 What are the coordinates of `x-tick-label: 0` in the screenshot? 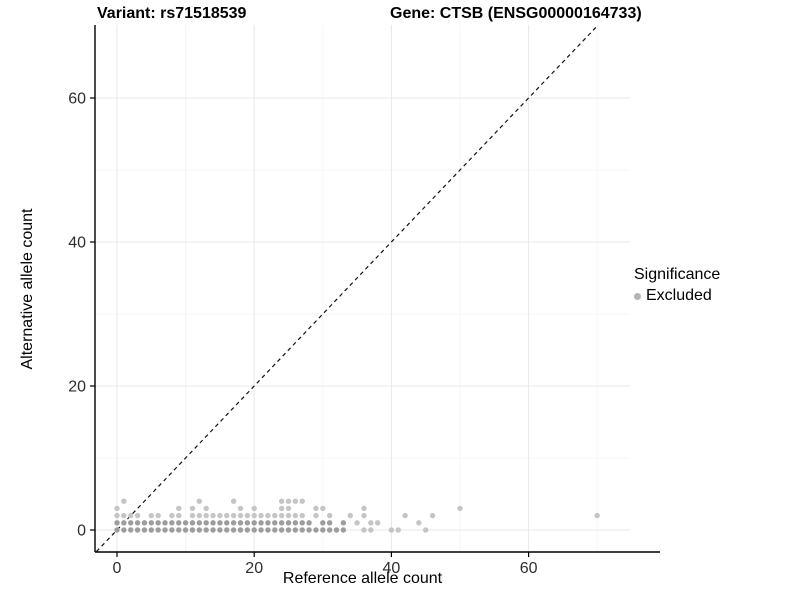 It's located at (117, 568).